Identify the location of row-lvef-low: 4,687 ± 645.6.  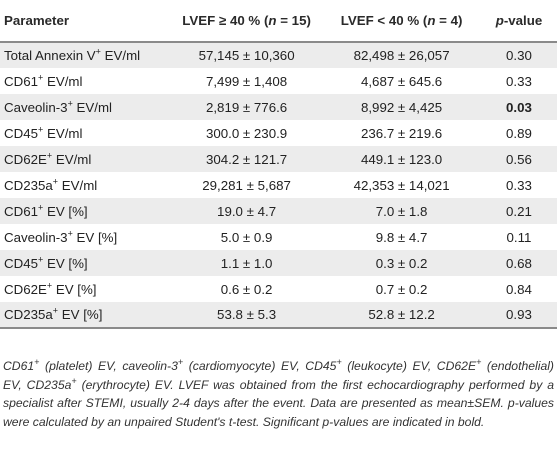
(401, 81).